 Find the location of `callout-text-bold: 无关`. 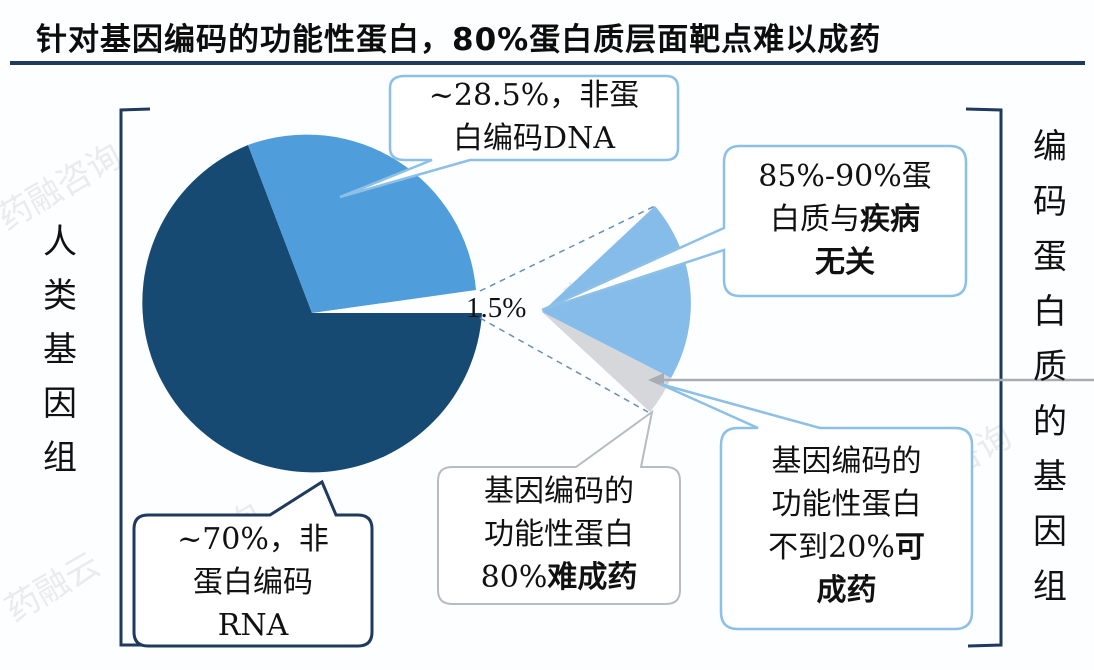

callout-text-bold: 无关 is located at coordinates (845, 262).